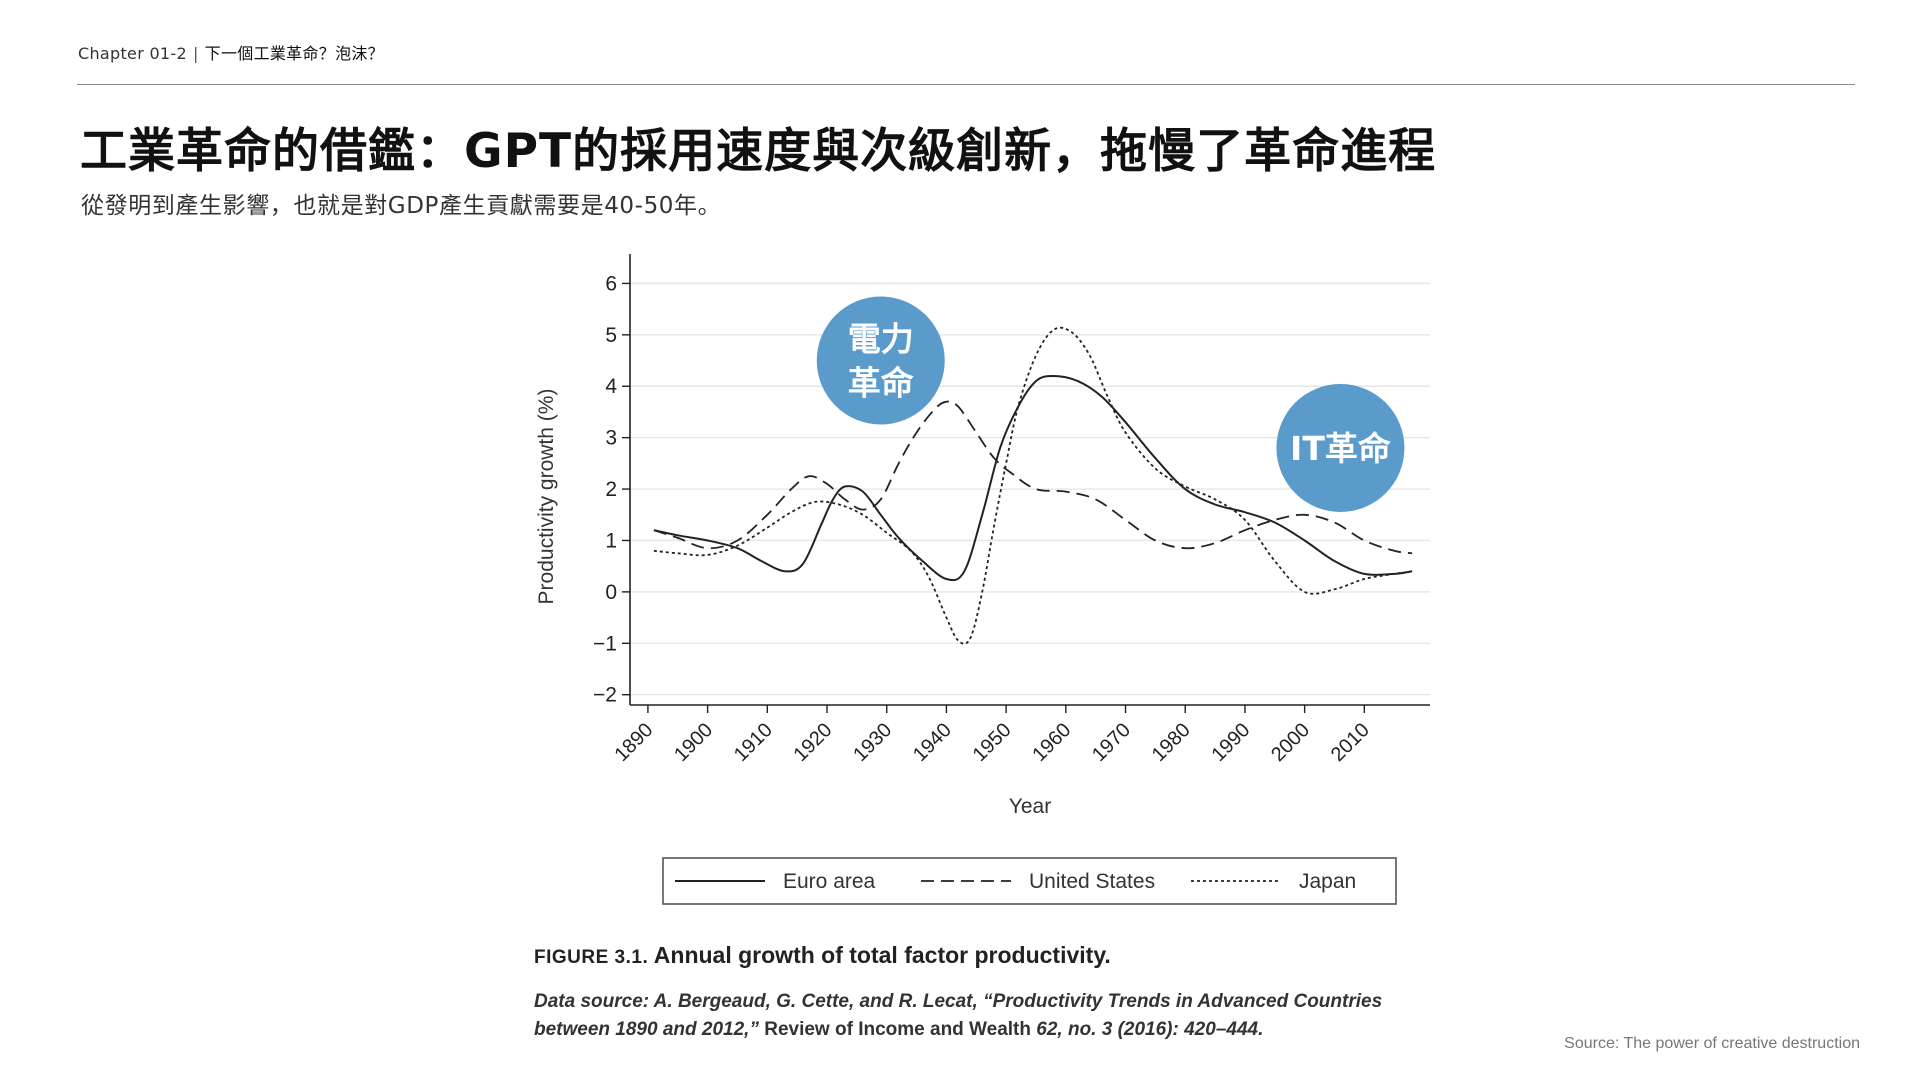 The width and height of the screenshot is (1920, 1080). I want to click on x-tick-label: 1950, so click(992, 742).